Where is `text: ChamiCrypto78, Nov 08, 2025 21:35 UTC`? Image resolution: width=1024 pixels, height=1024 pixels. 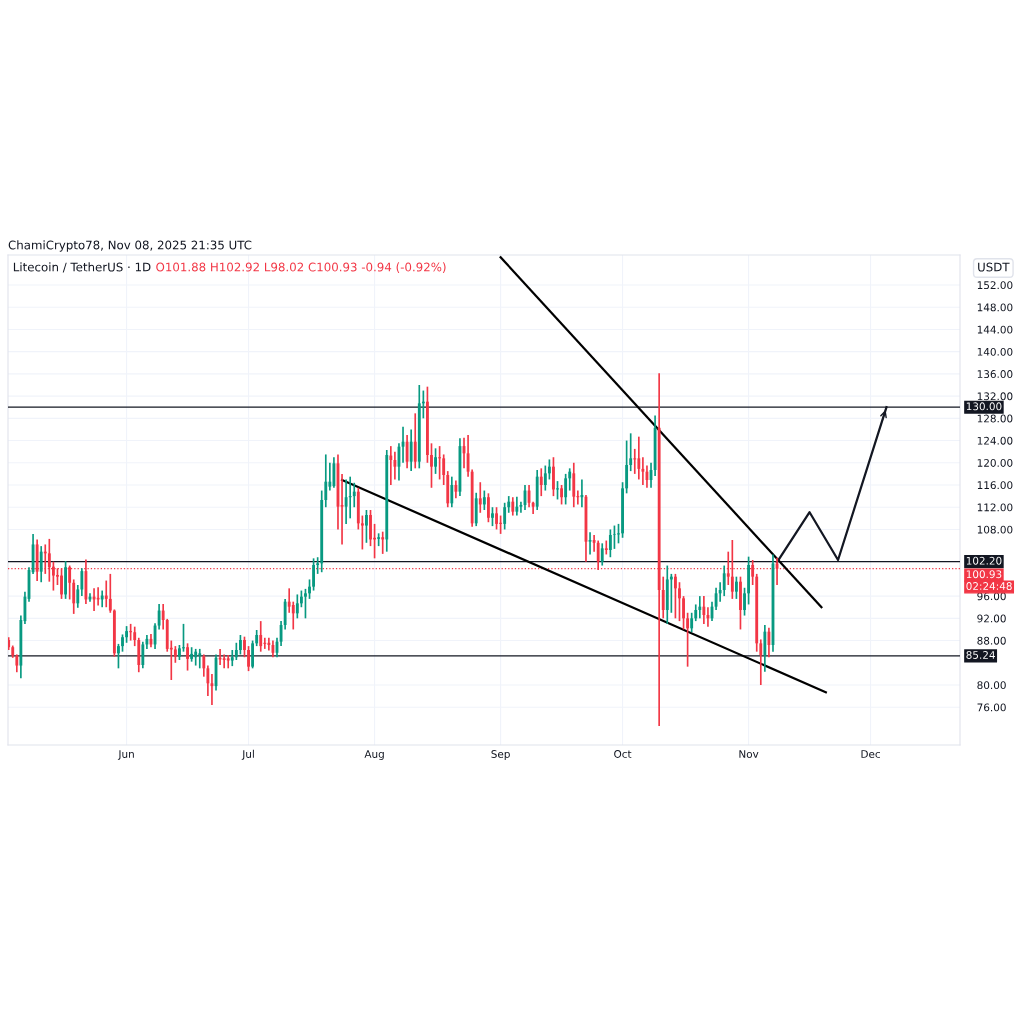 text: ChamiCrypto78, Nov 08, 2025 21:35 UTC is located at coordinates (130, 246).